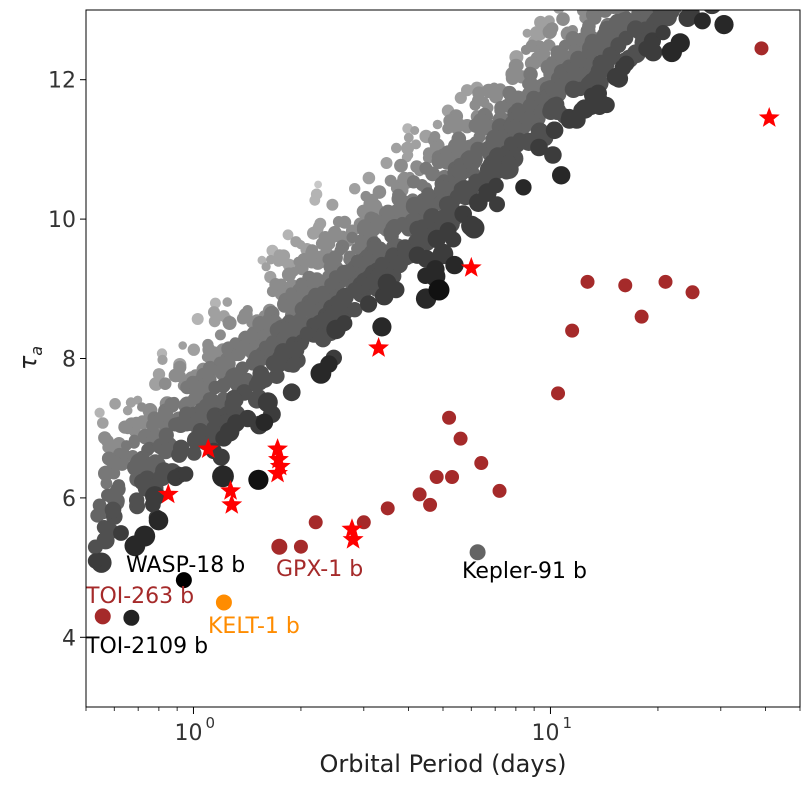 The image size is (810, 787). I want to click on y-tick-label: 10, so click(62, 220).